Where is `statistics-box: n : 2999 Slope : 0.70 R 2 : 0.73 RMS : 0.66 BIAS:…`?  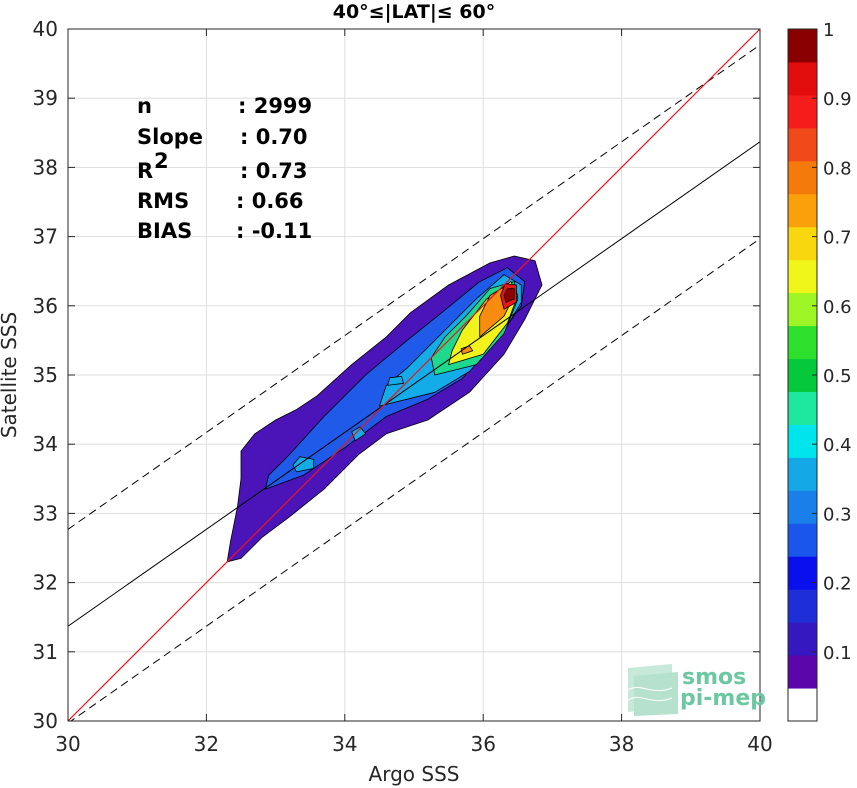 statistics-box: n : 2999 Slope : 0.70 R 2 : 0.73 RMS : 0.66 BIAS:… is located at coordinates (224, 168).